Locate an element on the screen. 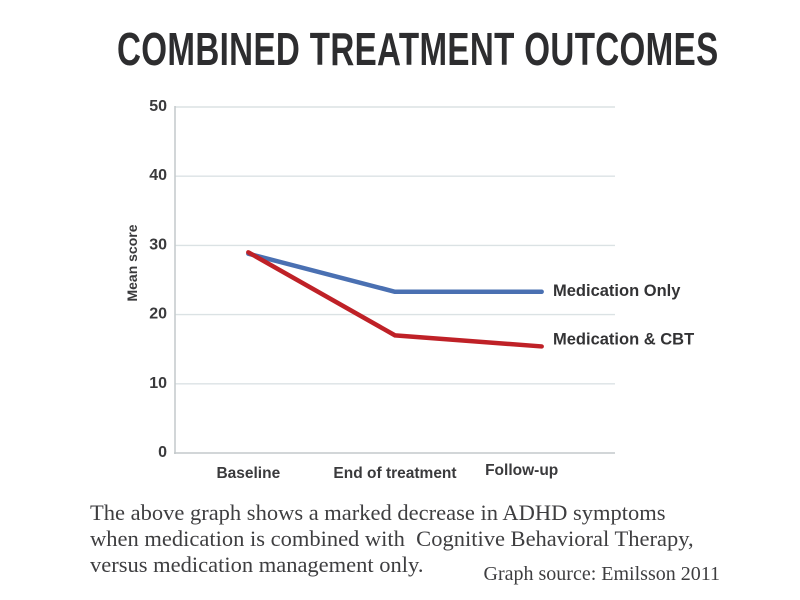 This screenshot has height=600, width=800. page-title: COMBINED TREATMENT OUTCOMES is located at coordinates (400, 49).